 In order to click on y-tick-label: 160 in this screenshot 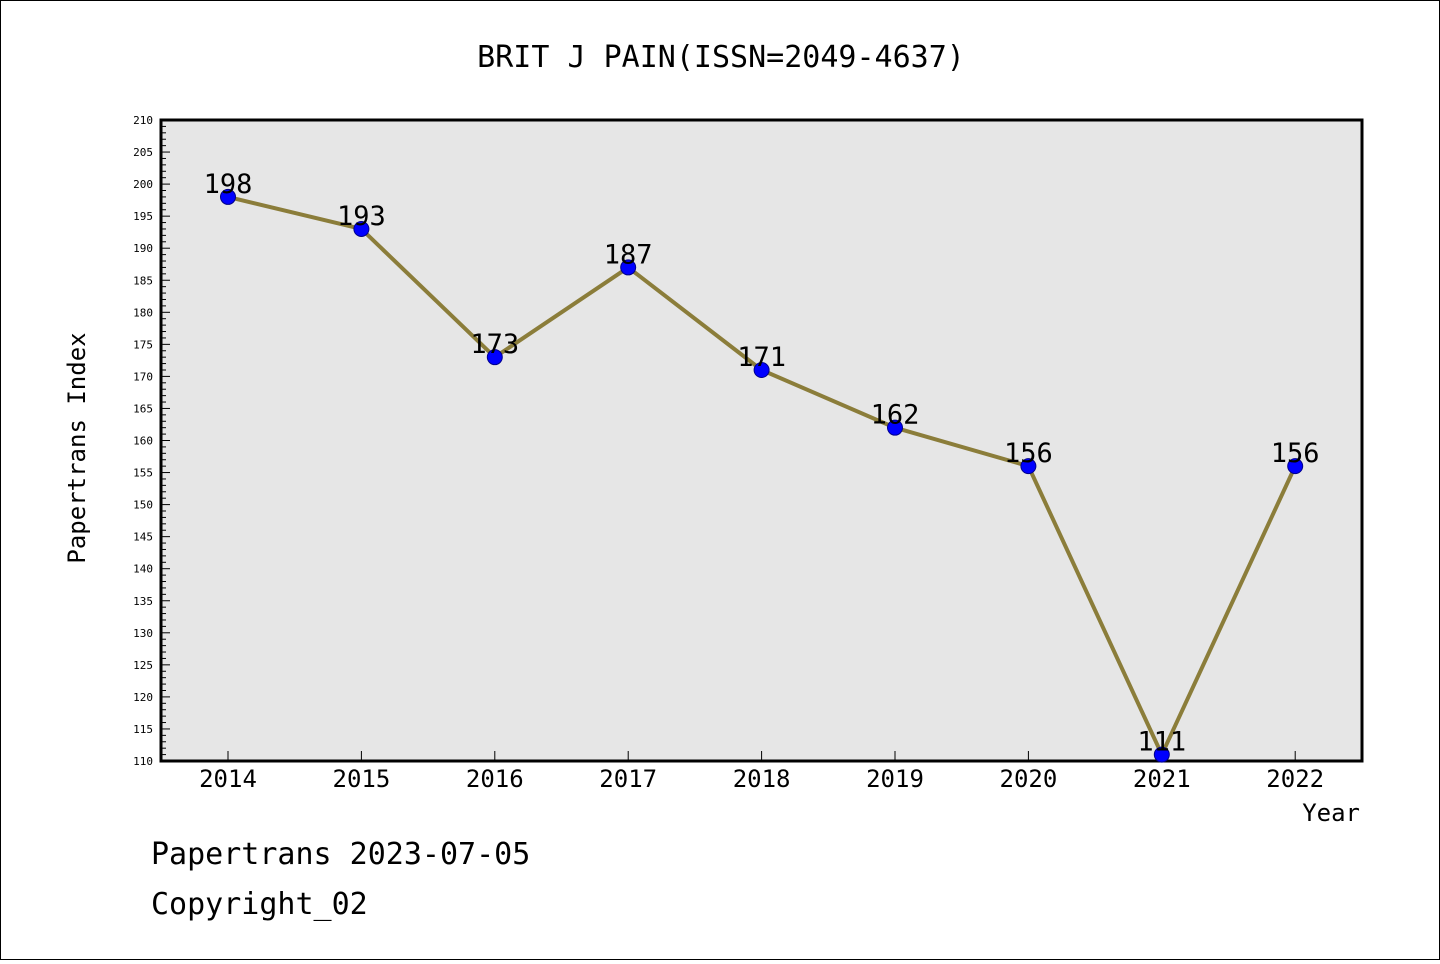, I will do `click(143, 441)`.